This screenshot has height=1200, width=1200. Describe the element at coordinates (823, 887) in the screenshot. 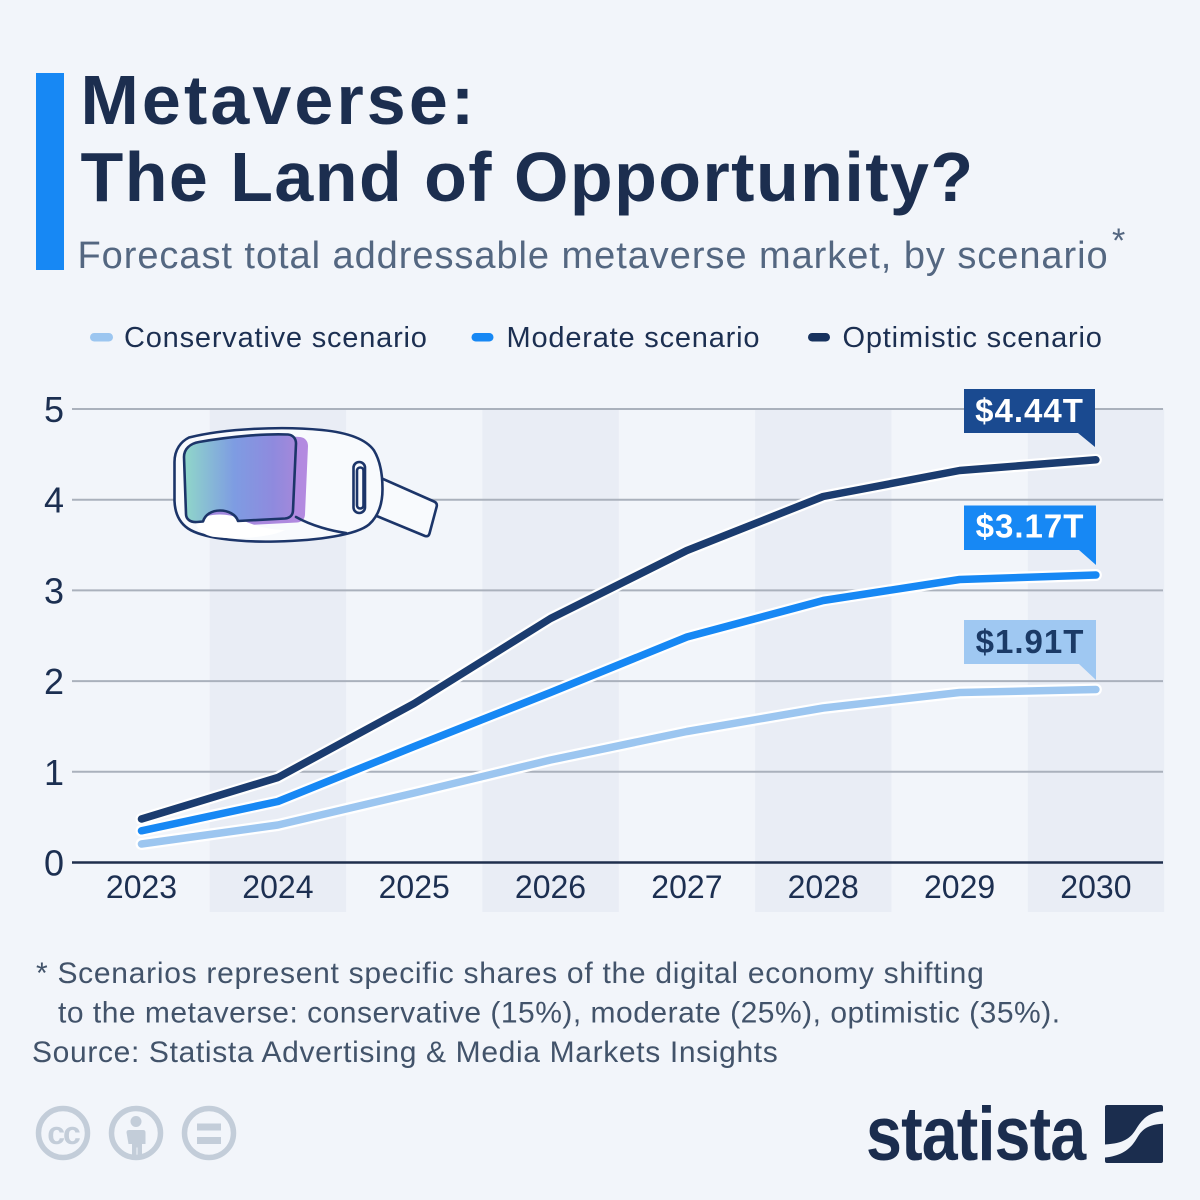

I see `svg-text: 2028` at that location.